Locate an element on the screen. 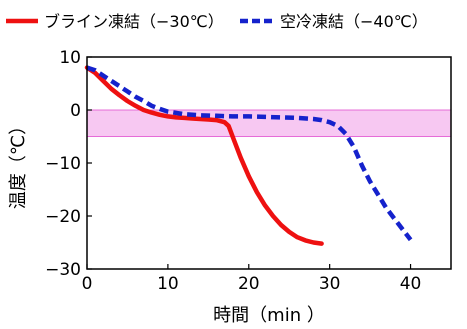 The width and height of the screenshot is (467, 329). zone-band is located at coordinates (269, 123).